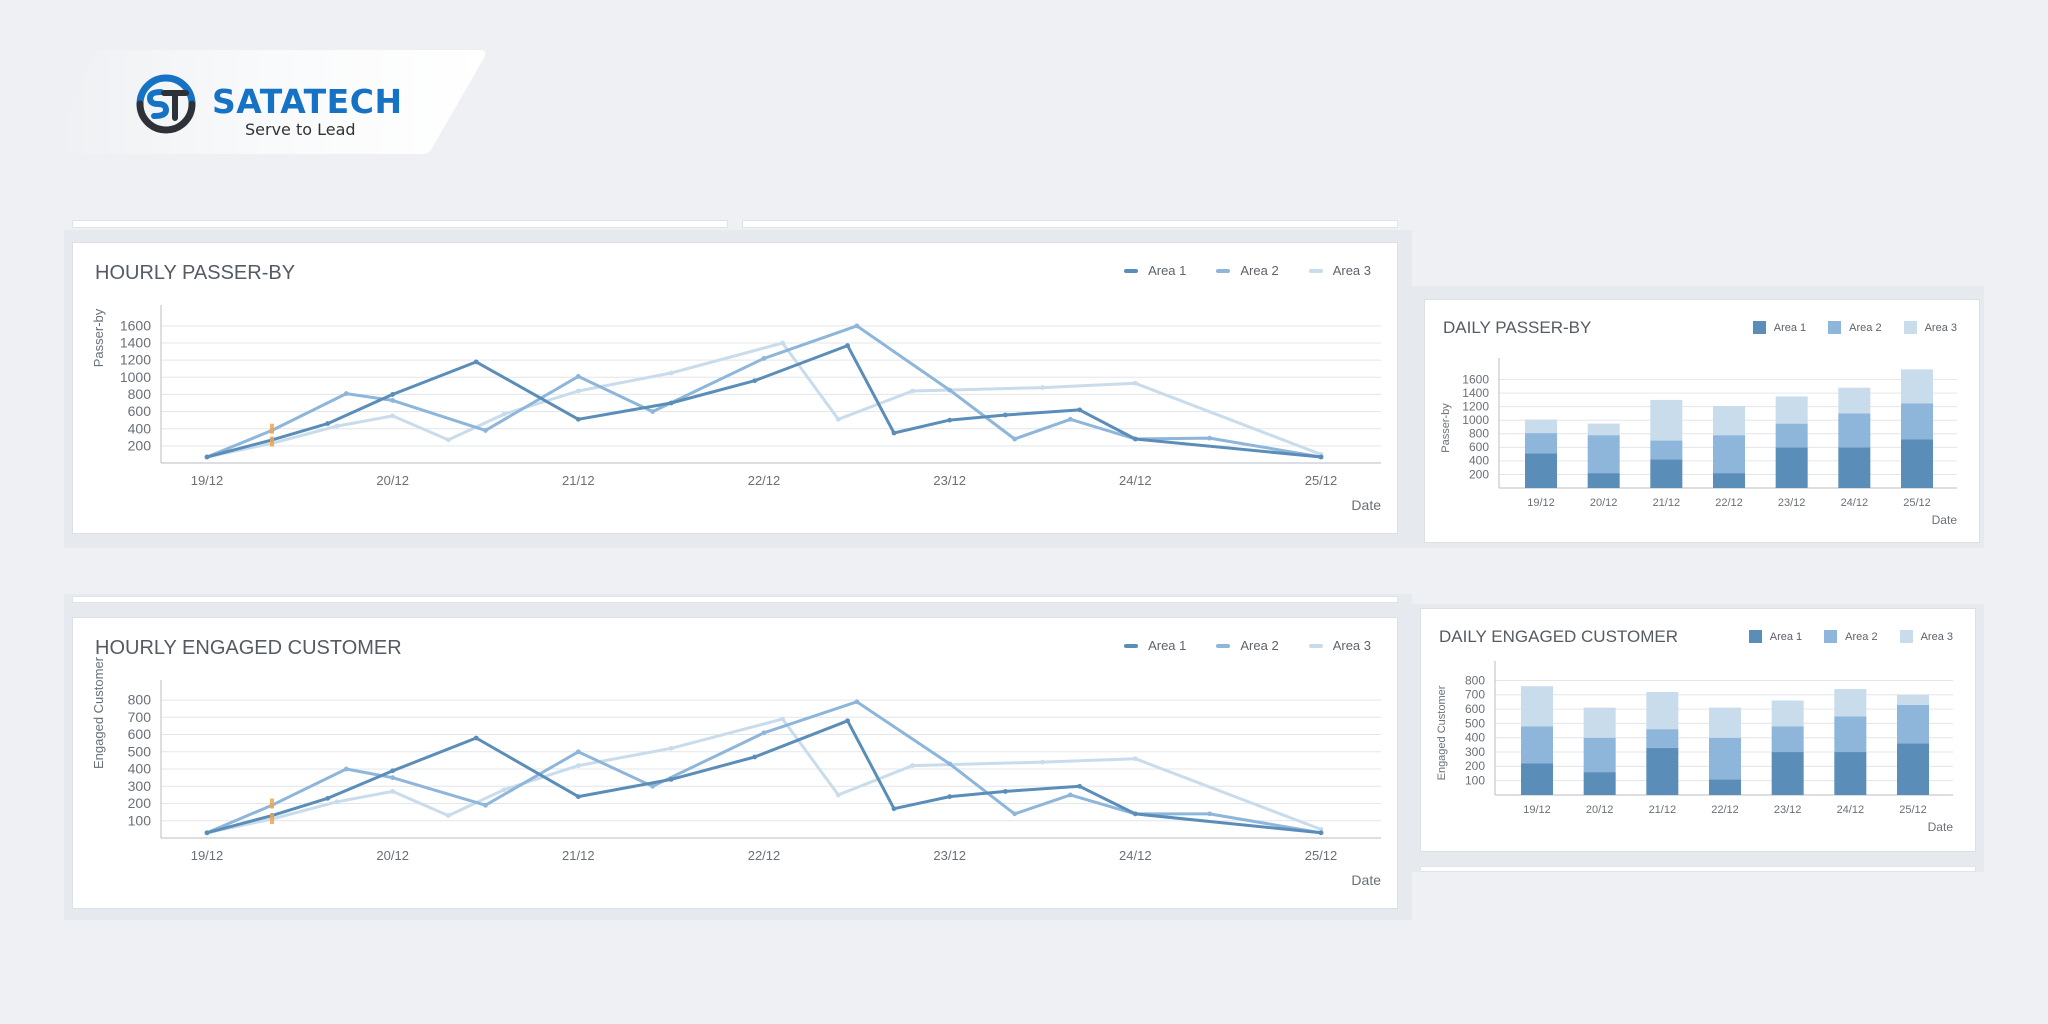 The height and width of the screenshot is (1024, 2048). What do you see at coordinates (135, 343) in the screenshot?
I see `y-tick-label: 1400` at bounding box center [135, 343].